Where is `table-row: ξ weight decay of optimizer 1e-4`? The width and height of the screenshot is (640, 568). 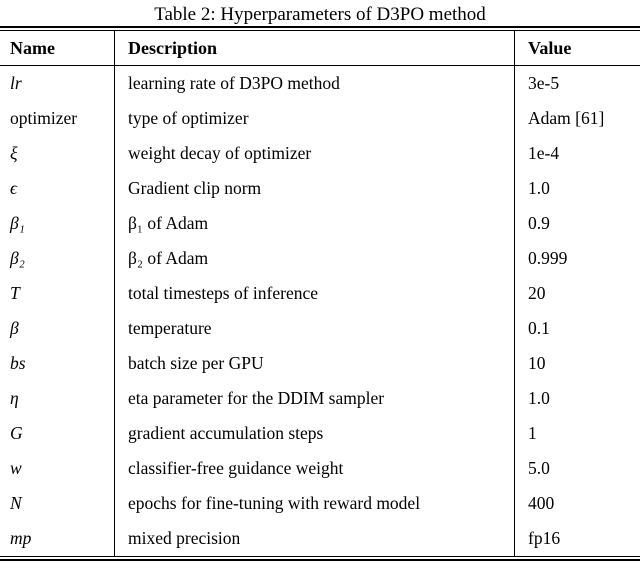
table-row: ξ weight decay of optimizer 1e-4 is located at coordinates (320, 153).